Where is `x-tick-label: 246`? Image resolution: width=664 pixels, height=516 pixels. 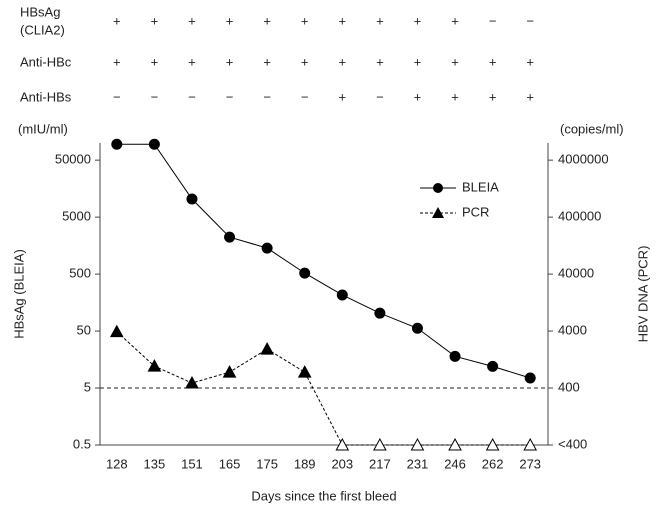 x-tick-label: 246 is located at coordinates (455, 463).